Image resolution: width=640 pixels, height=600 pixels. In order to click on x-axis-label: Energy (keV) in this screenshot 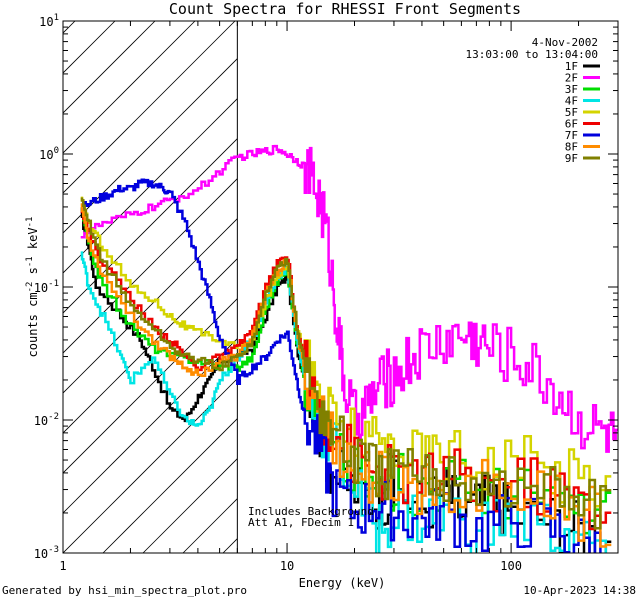, I will do `click(342, 583)`.